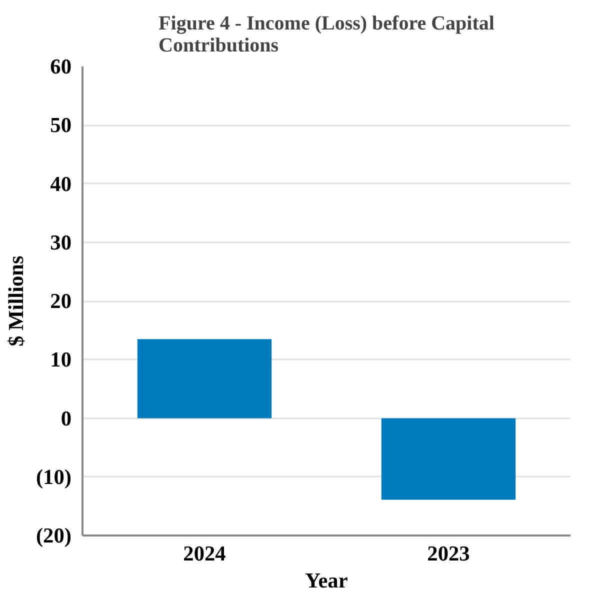  What do you see at coordinates (16, 301) in the screenshot?
I see `y-axis-title: $ Millions` at bounding box center [16, 301].